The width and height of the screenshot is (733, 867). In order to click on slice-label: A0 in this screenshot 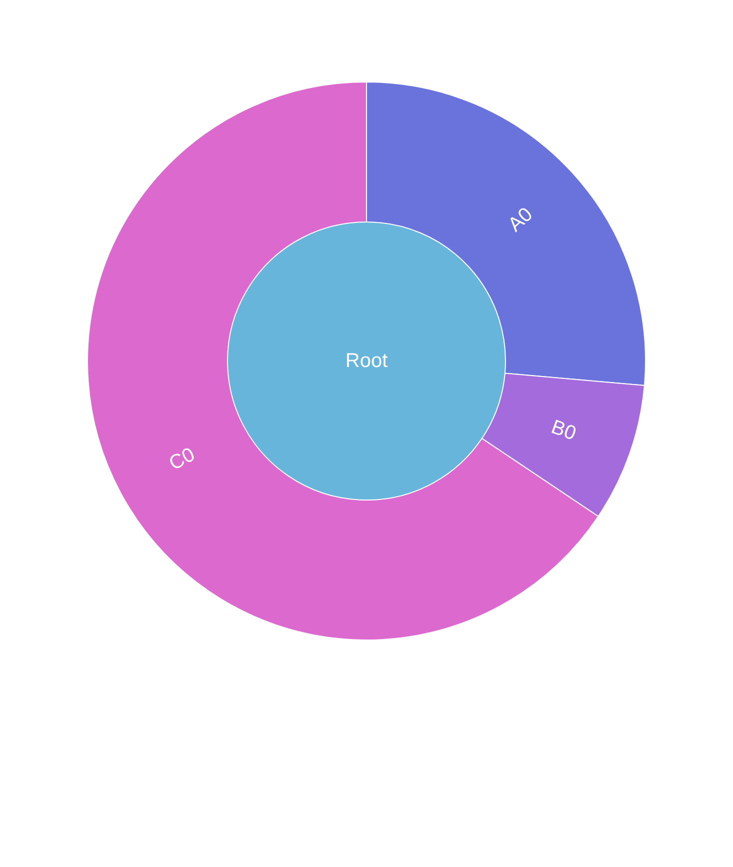, I will do `click(521, 219)`.